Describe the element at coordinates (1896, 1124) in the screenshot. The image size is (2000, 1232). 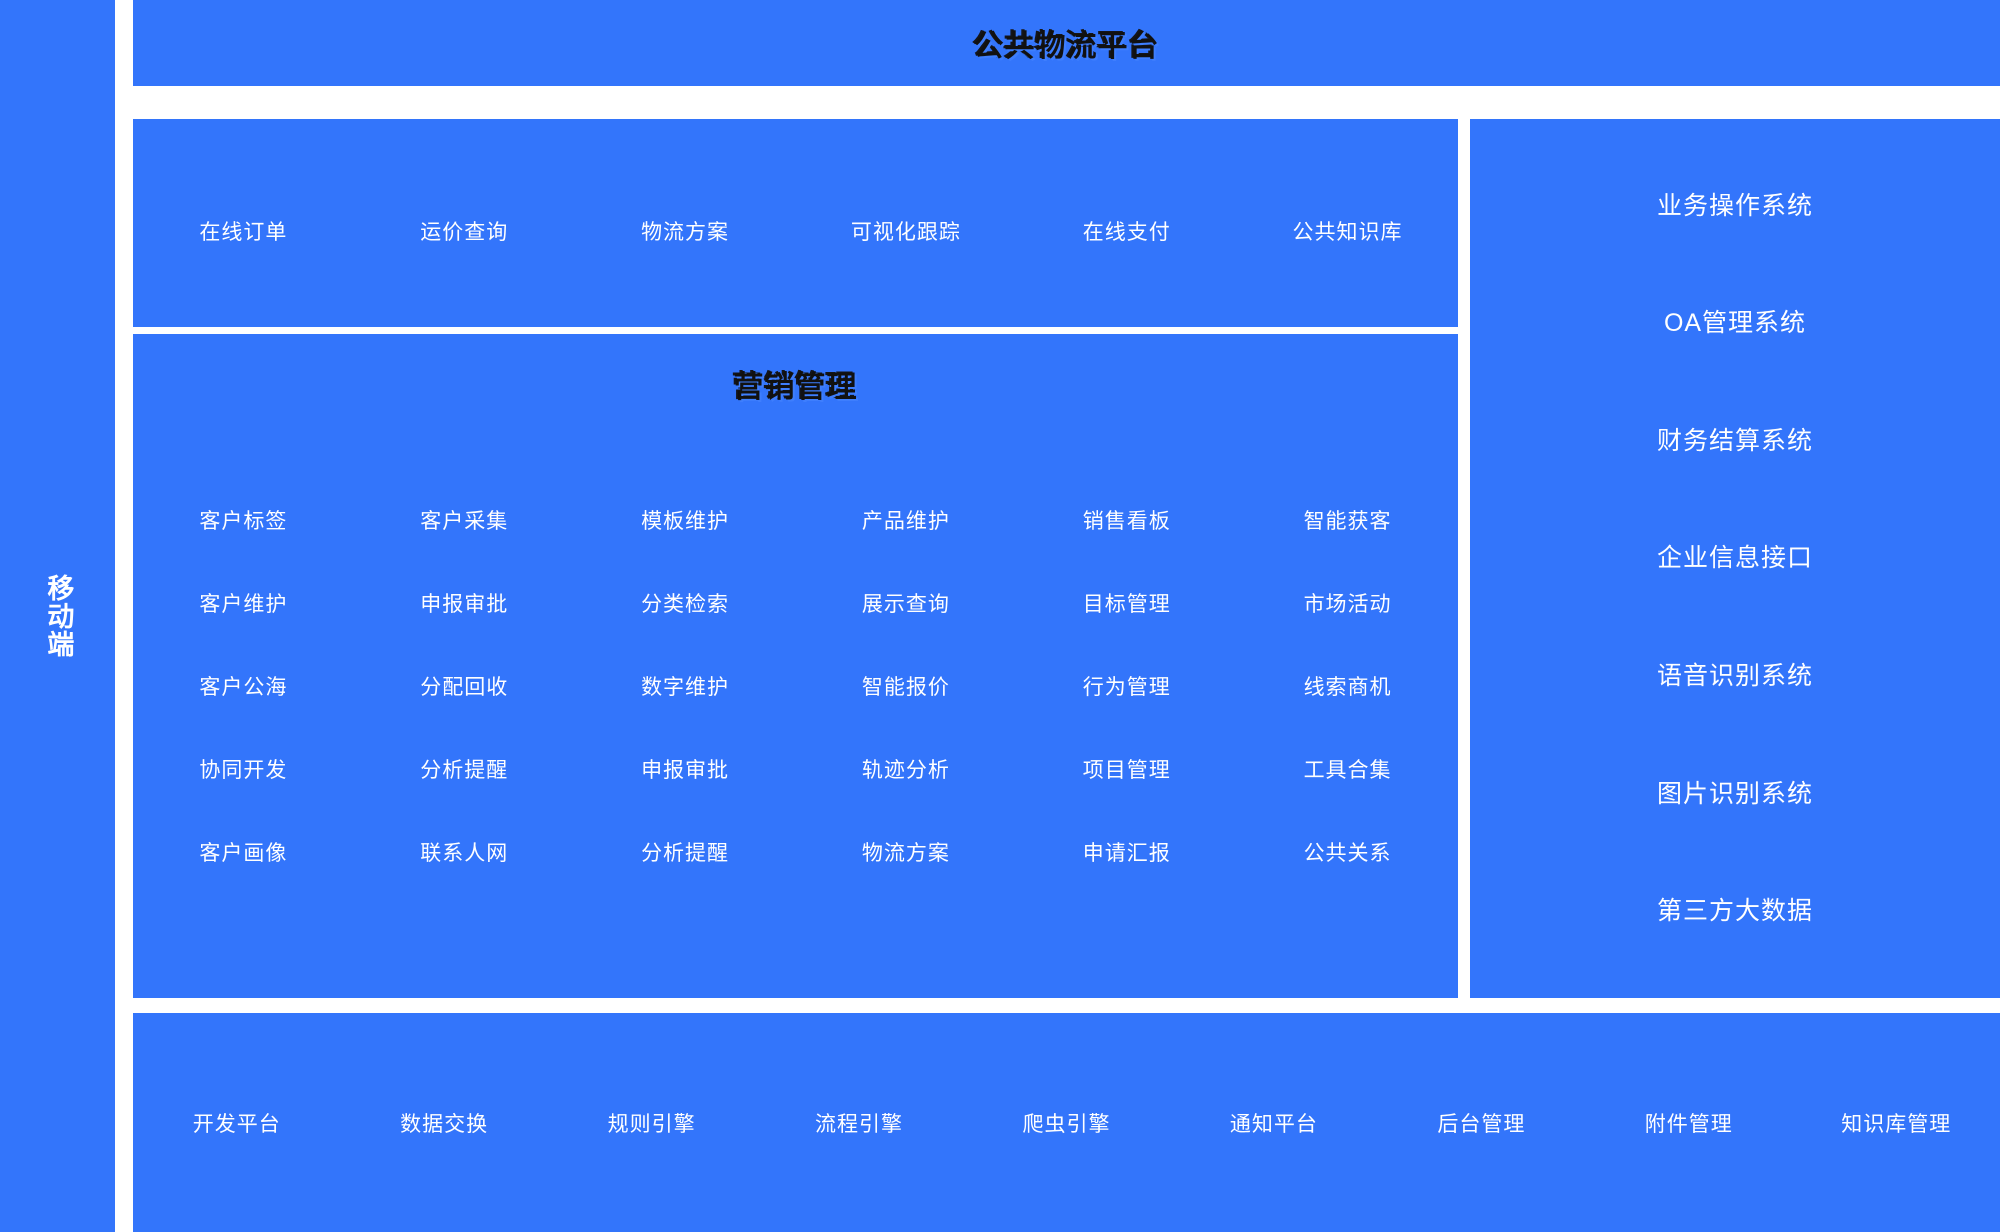
I see `platform-item-8: 知识库管理` at that location.